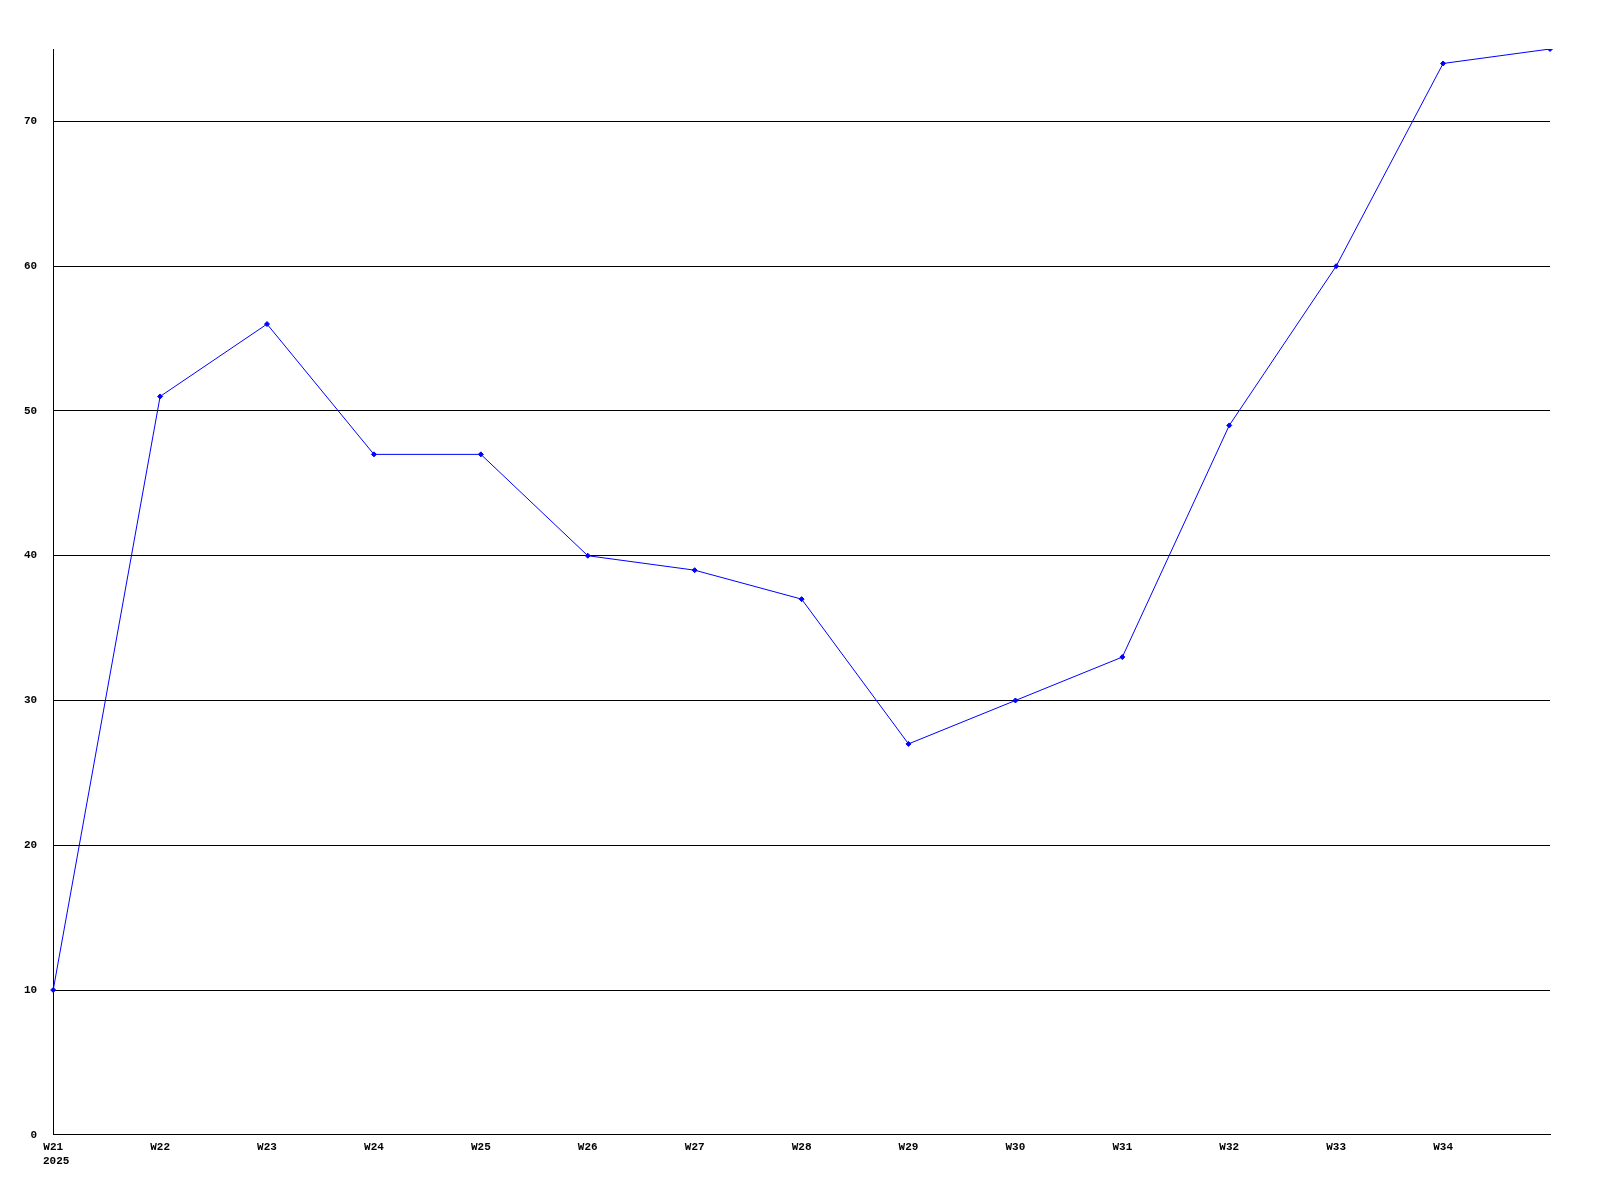 The height and width of the screenshot is (1200, 1600). Describe the element at coordinates (160, 1147) in the screenshot. I see `x-tick-label: W22` at that location.